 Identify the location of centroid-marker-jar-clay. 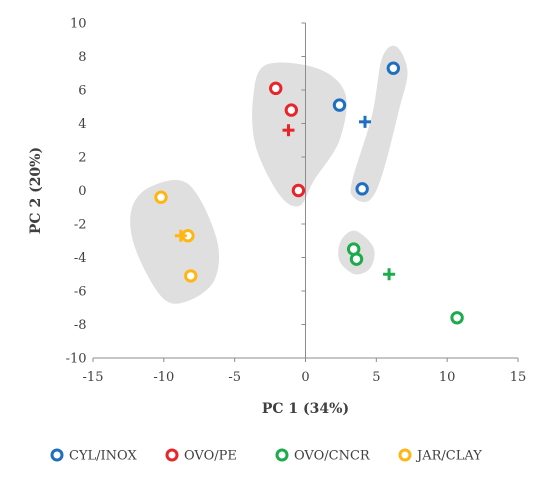
(180, 235).